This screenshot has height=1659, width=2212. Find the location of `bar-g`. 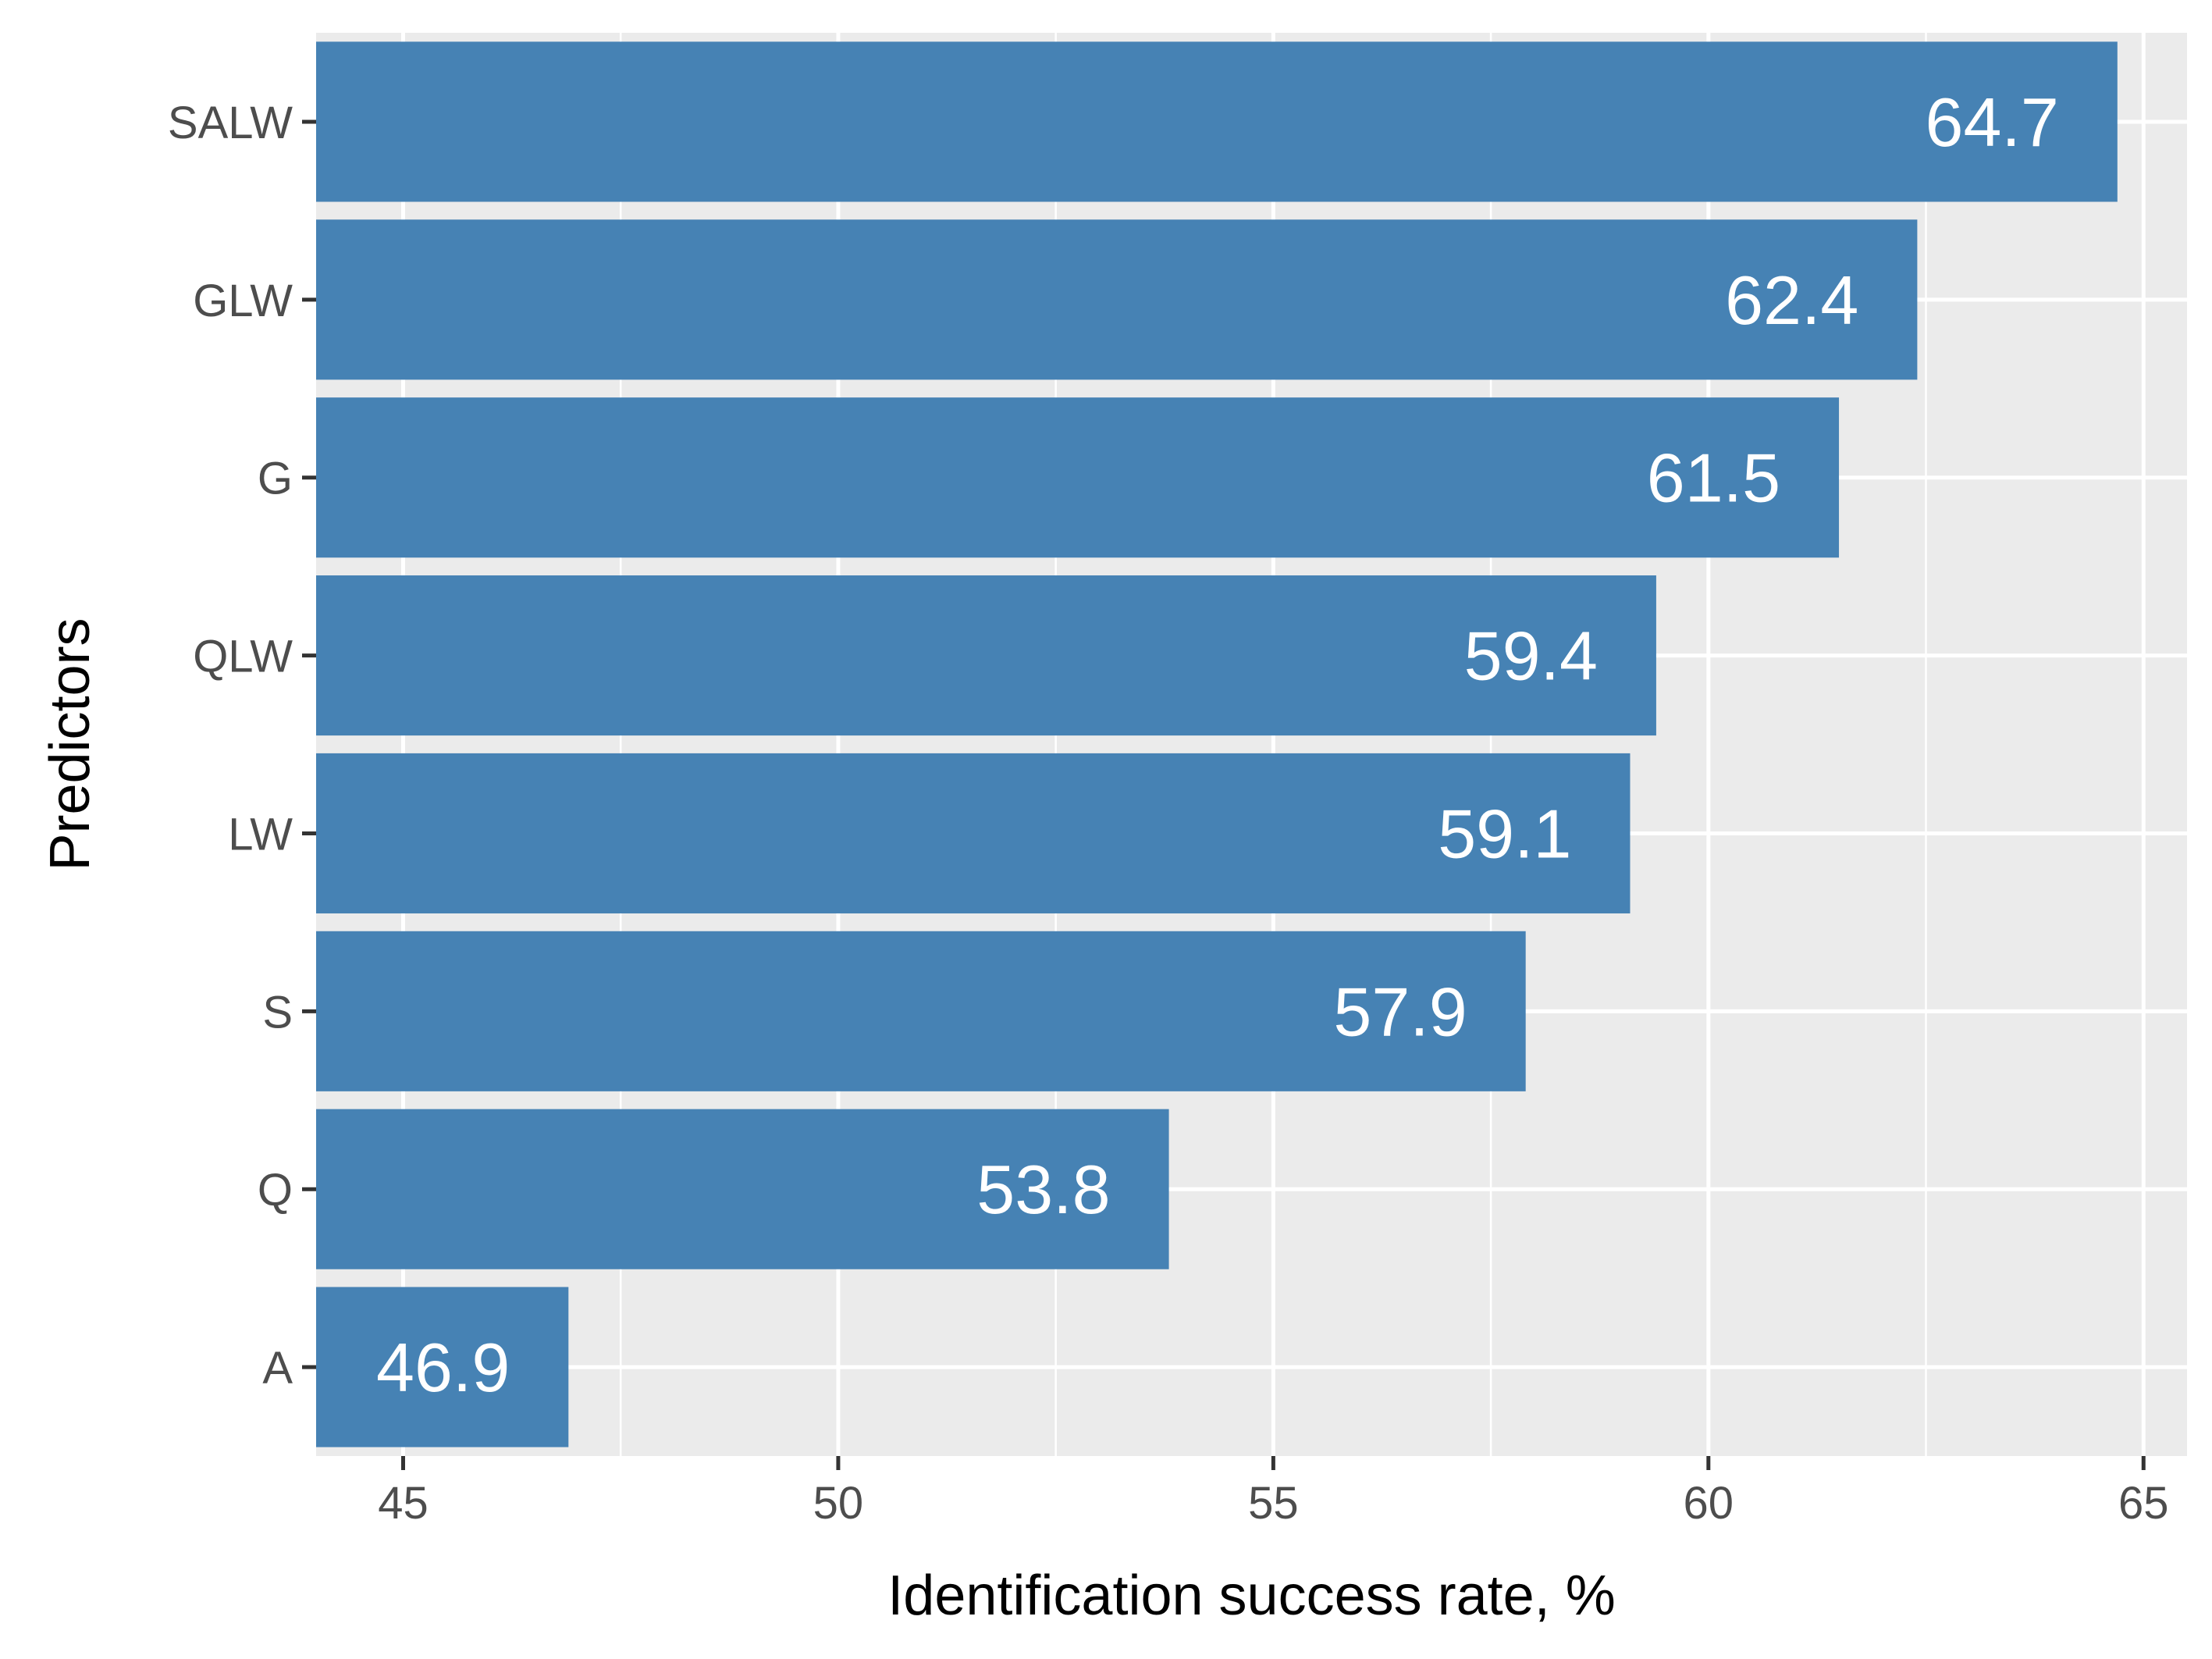

bar-g is located at coordinates (1078, 477).